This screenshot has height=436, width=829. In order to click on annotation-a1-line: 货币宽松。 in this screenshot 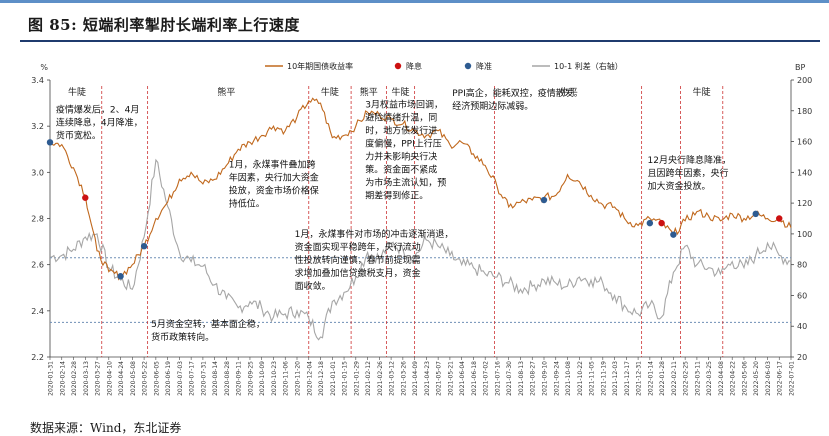, I will do `click(78, 135)`.